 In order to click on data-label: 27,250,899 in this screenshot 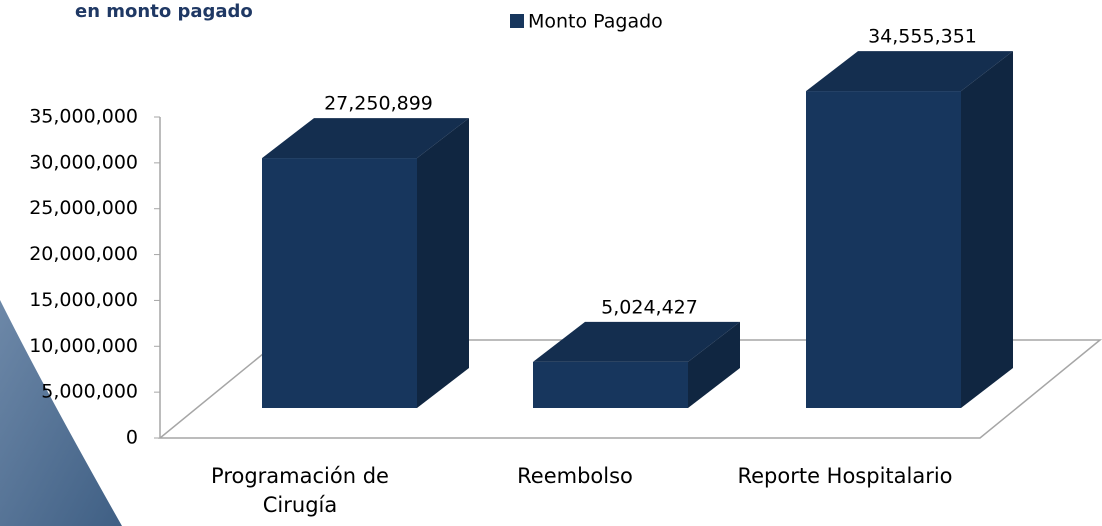, I will do `click(378, 104)`.